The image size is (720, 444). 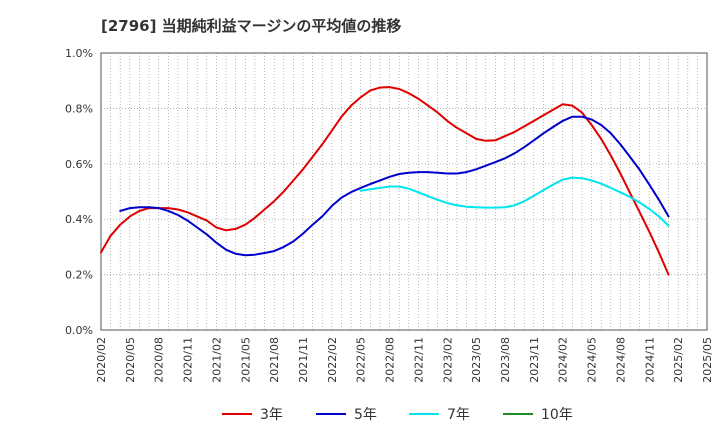 I want to click on x-tick-label: 2021/11, so click(x=303, y=360).